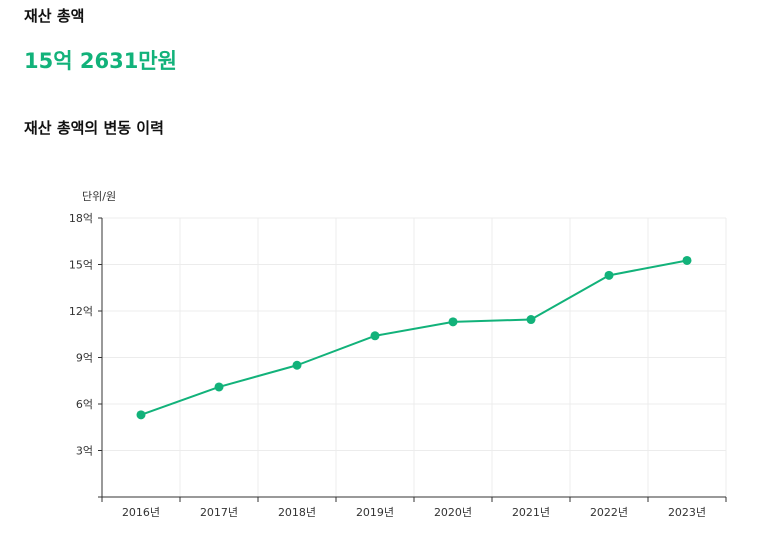 The width and height of the screenshot is (758, 540). I want to click on y-tick-label: 3억, so click(84, 451).